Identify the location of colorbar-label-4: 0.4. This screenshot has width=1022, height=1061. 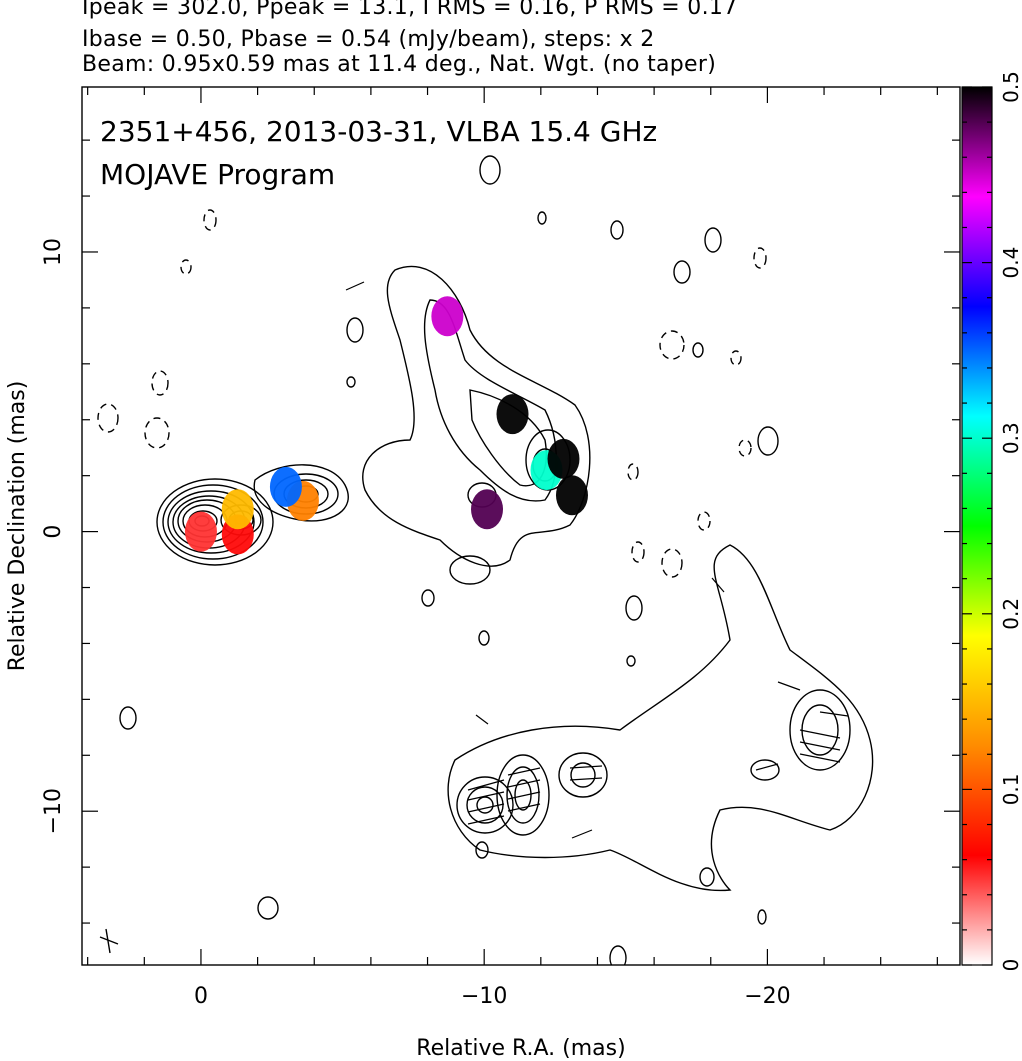
(1010, 263).